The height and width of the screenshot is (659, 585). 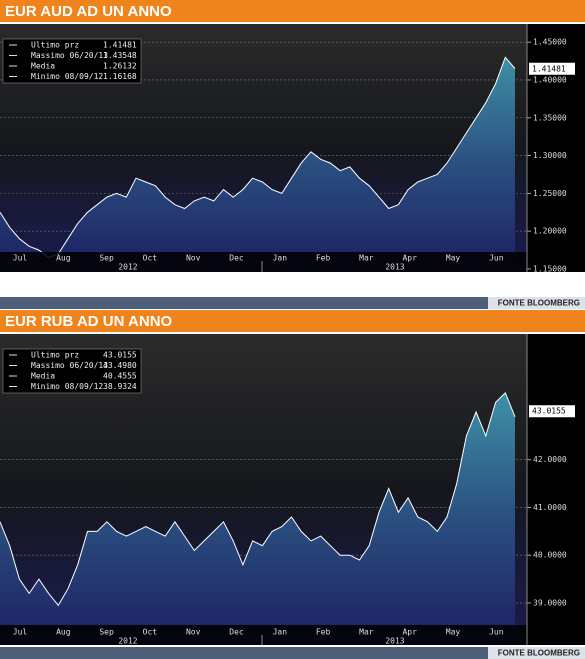 I want to click on axis-background, so click(x=556, y=489).